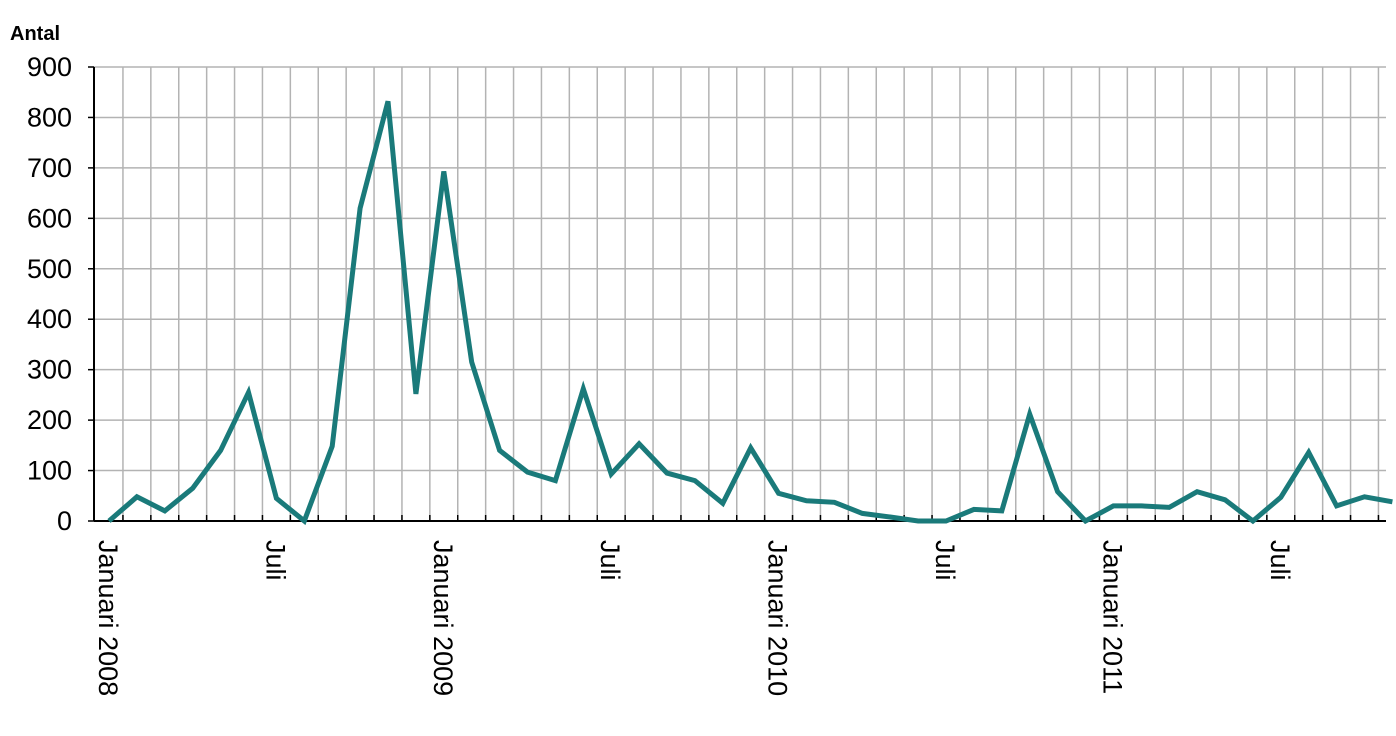 This screenshot has width=1396, height=736. What do you see at coordinates (64, 521) in the screenshot?
I see `y-tick-label: 0` at bounding box center [64, 521].